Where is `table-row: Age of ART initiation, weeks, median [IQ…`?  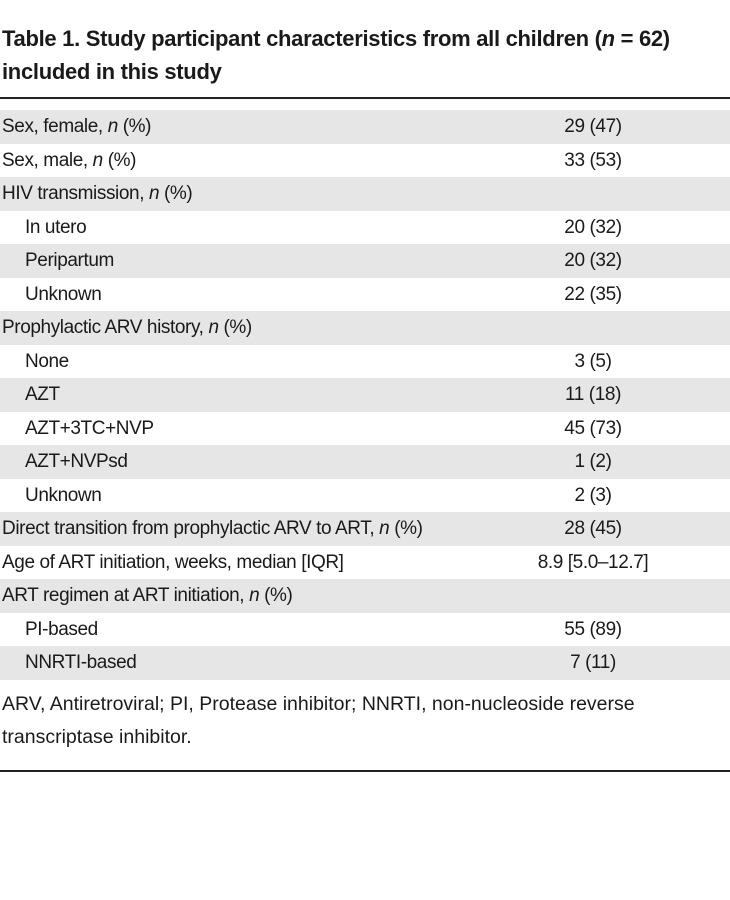
table-row: Age of ART initiation, weeks, median [IQ… is located at coordinates (365, 563).